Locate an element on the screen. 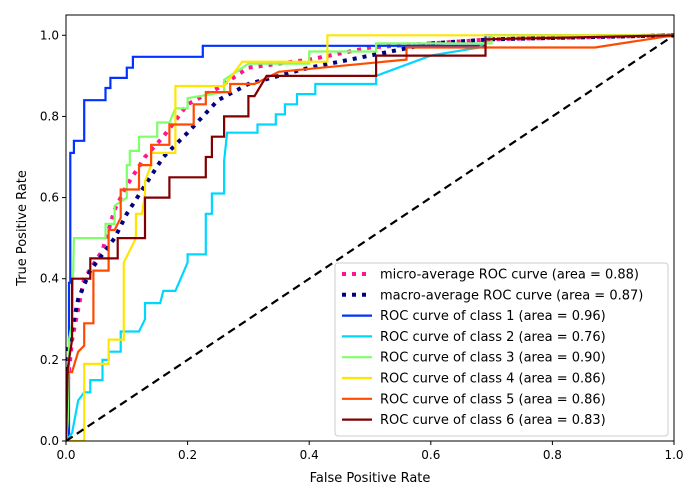 The image size is (700, 504). y-tick-label: 0.4 is located at coordinates (49, 279).